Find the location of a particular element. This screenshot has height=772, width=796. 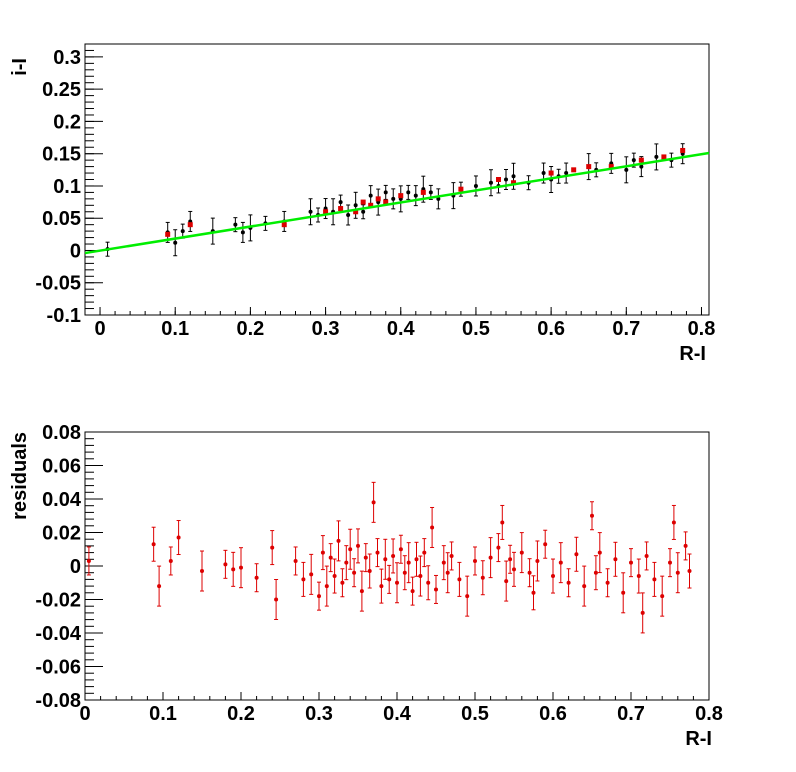

bottom-y-tick-label: -0.04 is located at coordinates (58, 634).